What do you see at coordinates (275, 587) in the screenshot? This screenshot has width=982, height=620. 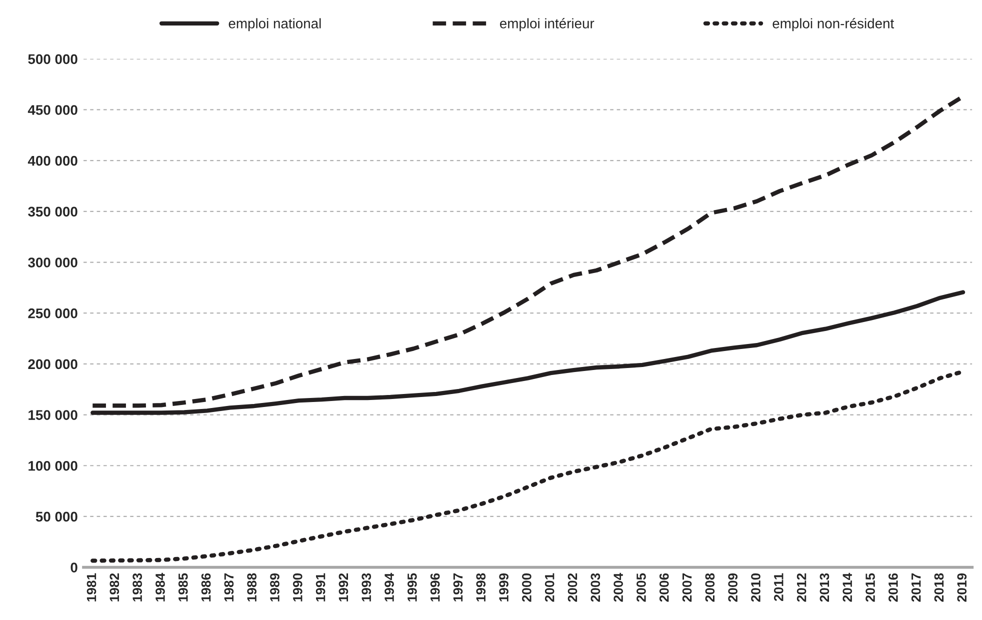 I see `x-tick-label: 1989` at bounding box center [275, 587].